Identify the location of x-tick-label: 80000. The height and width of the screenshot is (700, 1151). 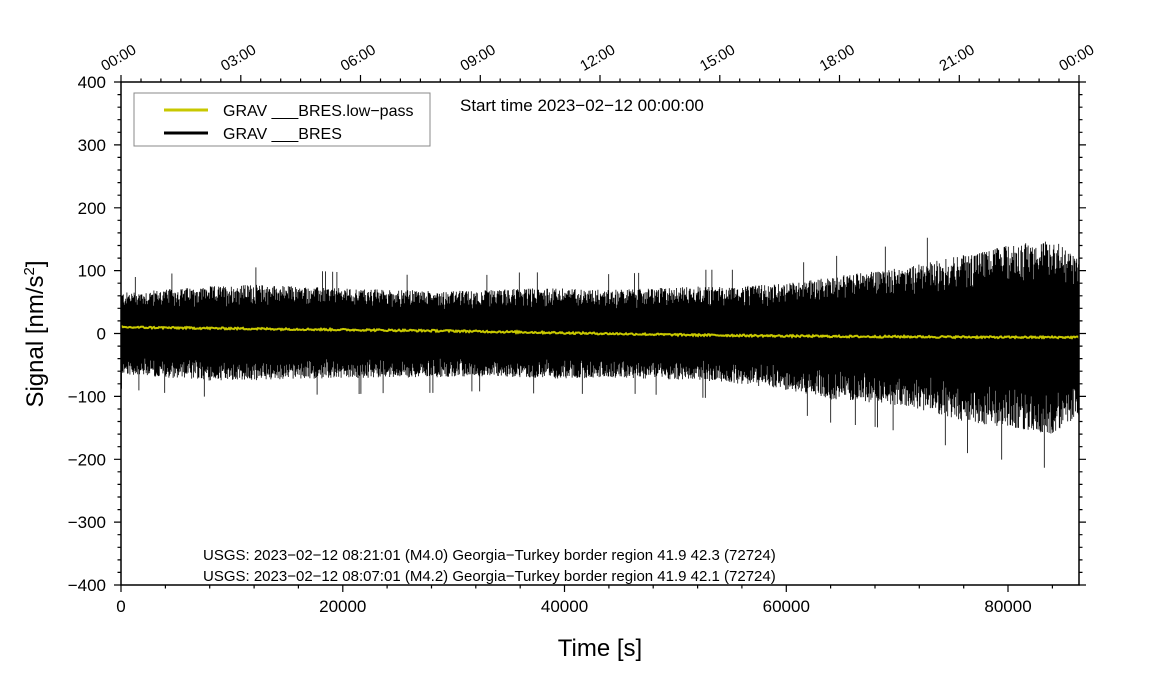
(1007, 606).